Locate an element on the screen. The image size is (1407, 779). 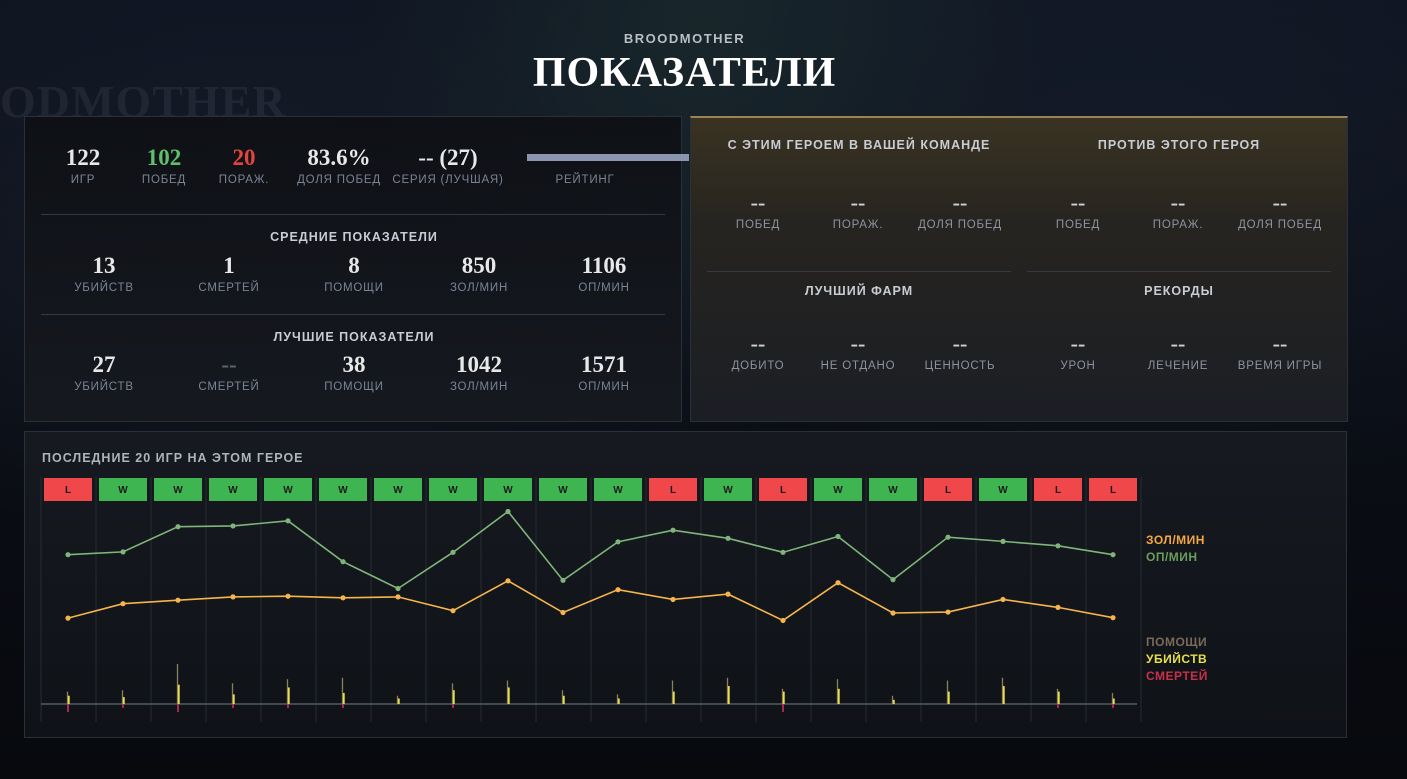
rating-stat: РЕЙТИНГ is located at coordinates (584, 178).